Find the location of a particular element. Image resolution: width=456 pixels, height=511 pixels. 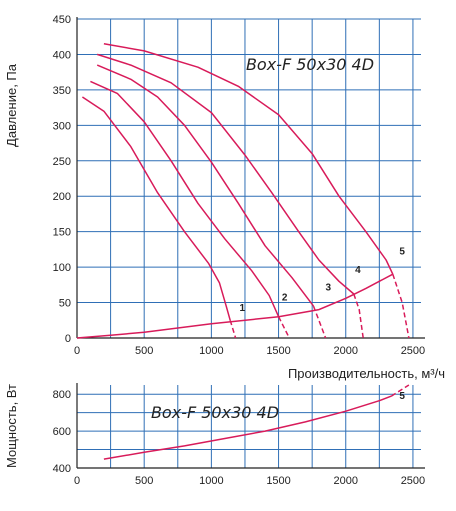

y-tick-label: 50 is located at coordinates (65, 304).